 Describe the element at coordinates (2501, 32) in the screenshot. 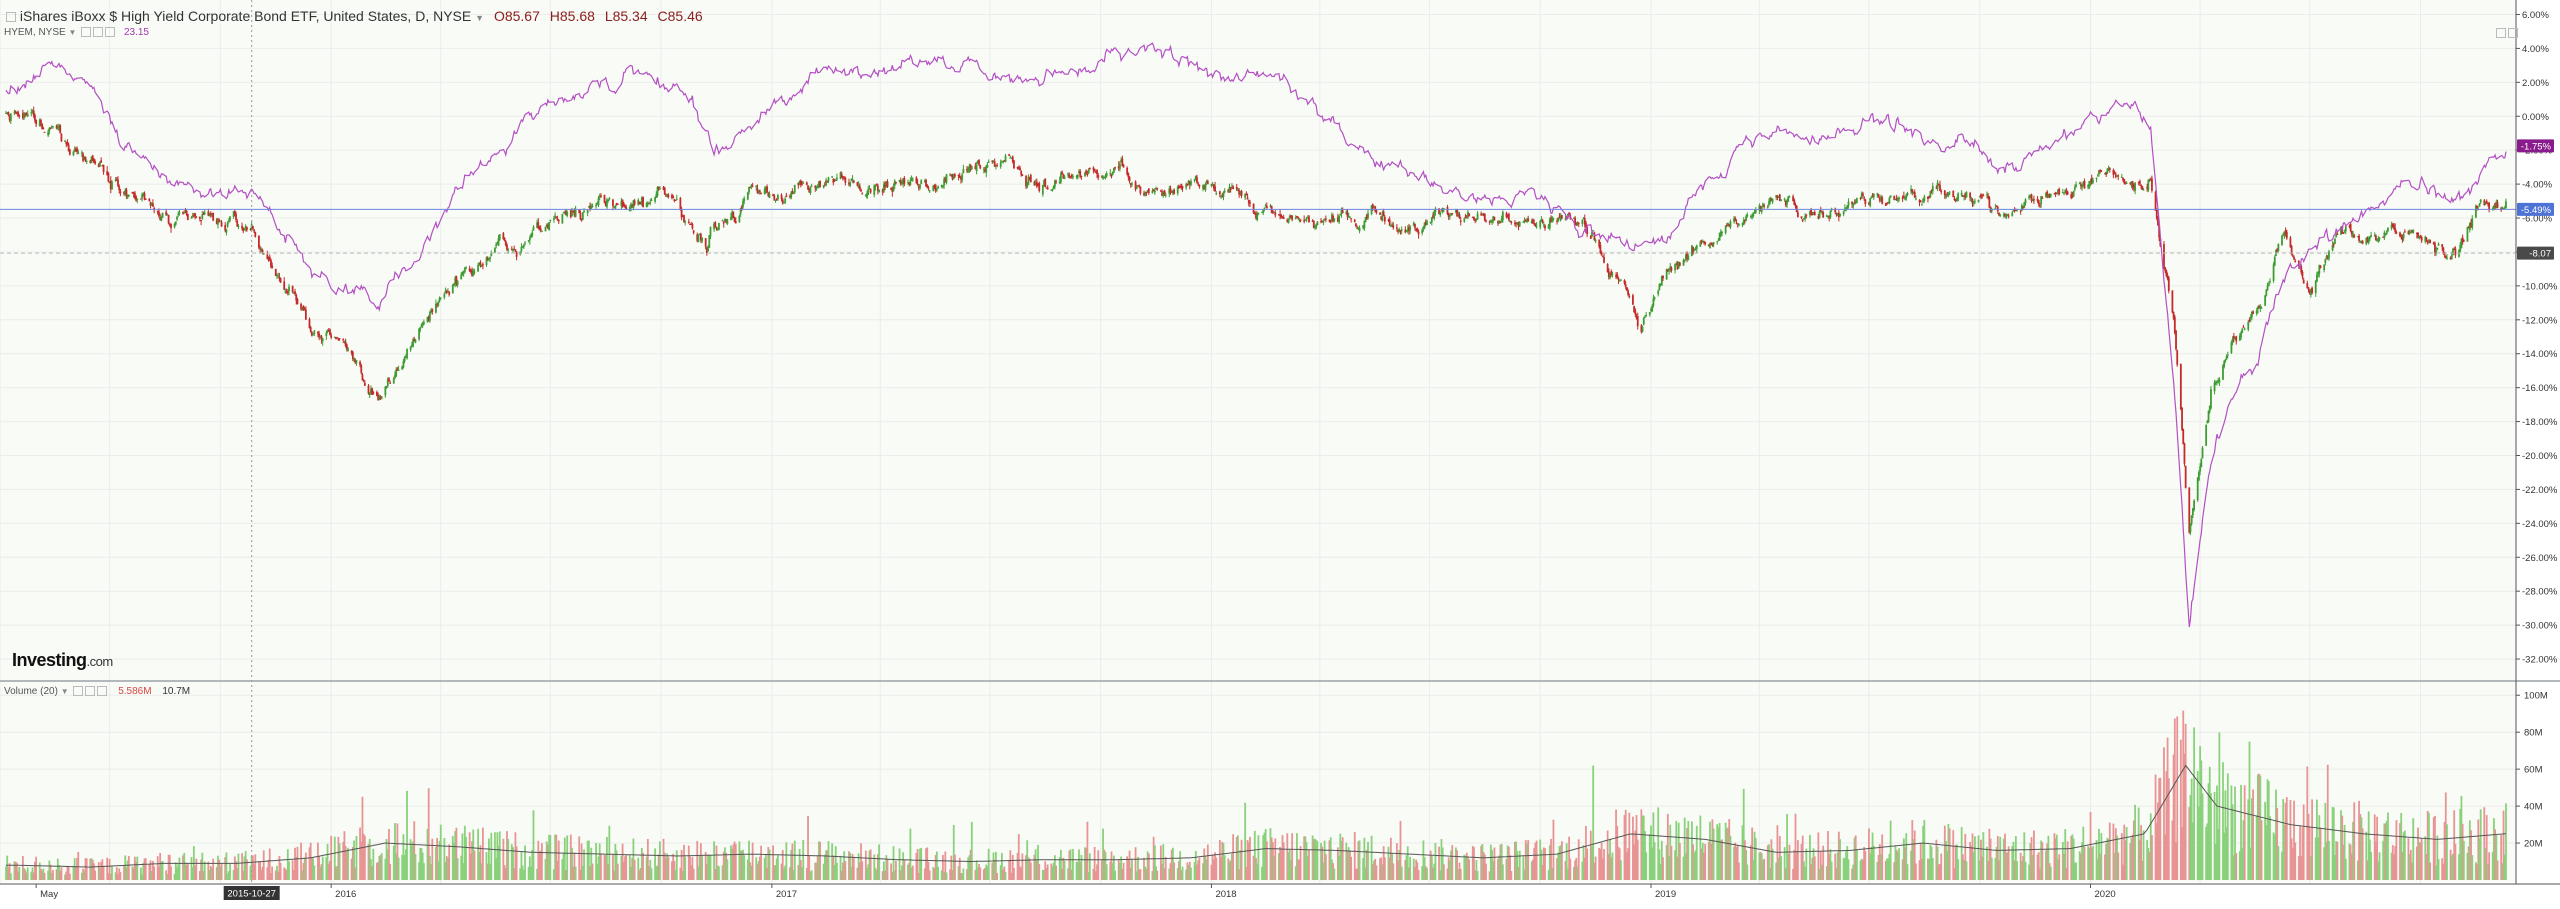

I see `maximize-icon` at that location.